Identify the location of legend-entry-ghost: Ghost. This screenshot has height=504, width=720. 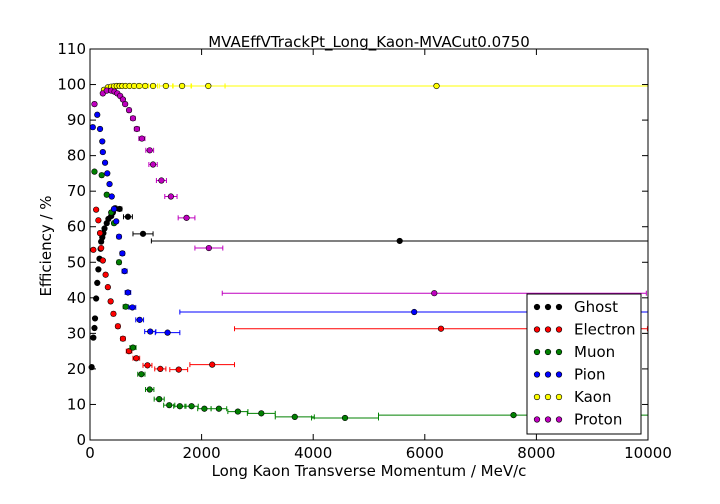
(575, 307).